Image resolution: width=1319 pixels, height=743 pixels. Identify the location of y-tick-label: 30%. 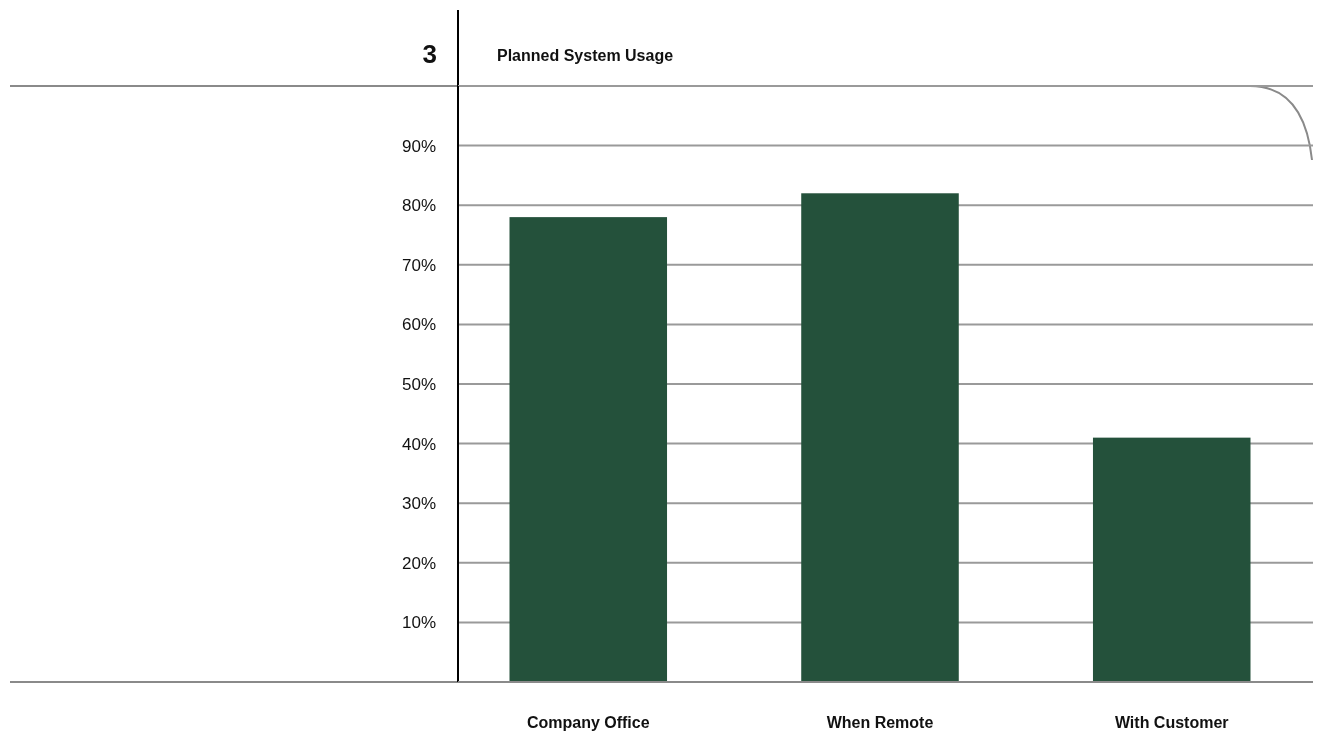
(418, 504).